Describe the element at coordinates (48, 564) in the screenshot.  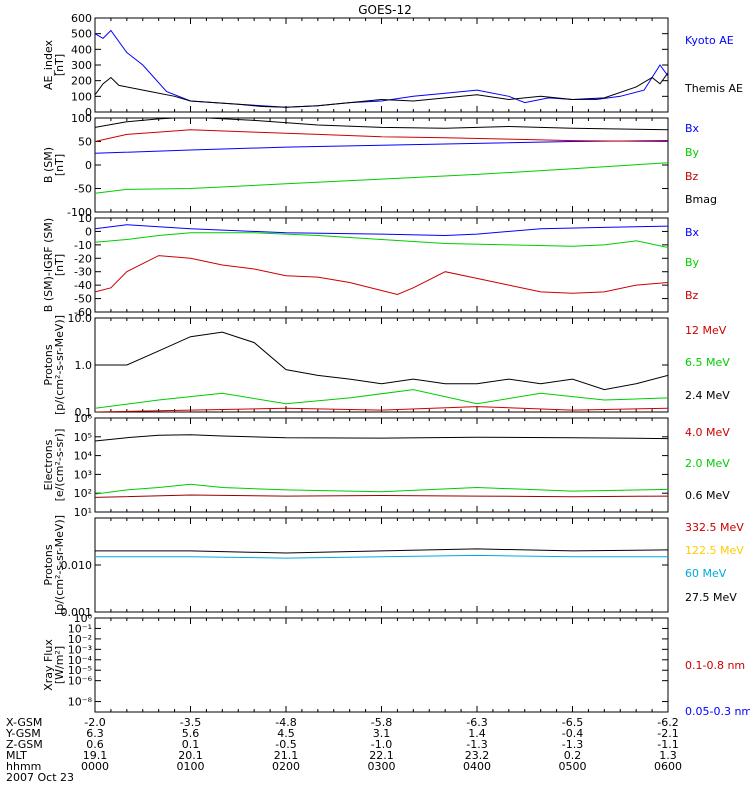
I see `y-axis-label: Protons` at that location.